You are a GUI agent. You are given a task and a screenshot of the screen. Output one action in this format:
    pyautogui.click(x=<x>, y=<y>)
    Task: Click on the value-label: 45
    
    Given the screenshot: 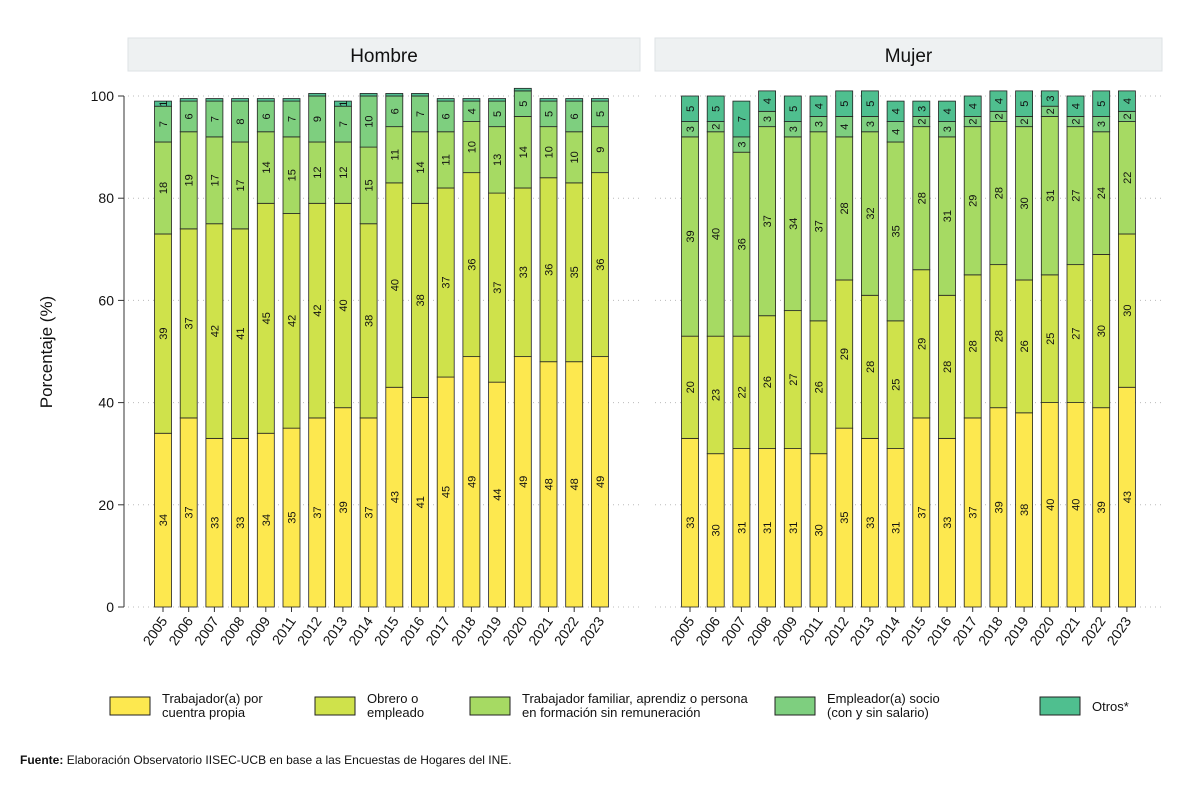 What is the action you would take?
    pyautogui.click(x=267, y=318)
    